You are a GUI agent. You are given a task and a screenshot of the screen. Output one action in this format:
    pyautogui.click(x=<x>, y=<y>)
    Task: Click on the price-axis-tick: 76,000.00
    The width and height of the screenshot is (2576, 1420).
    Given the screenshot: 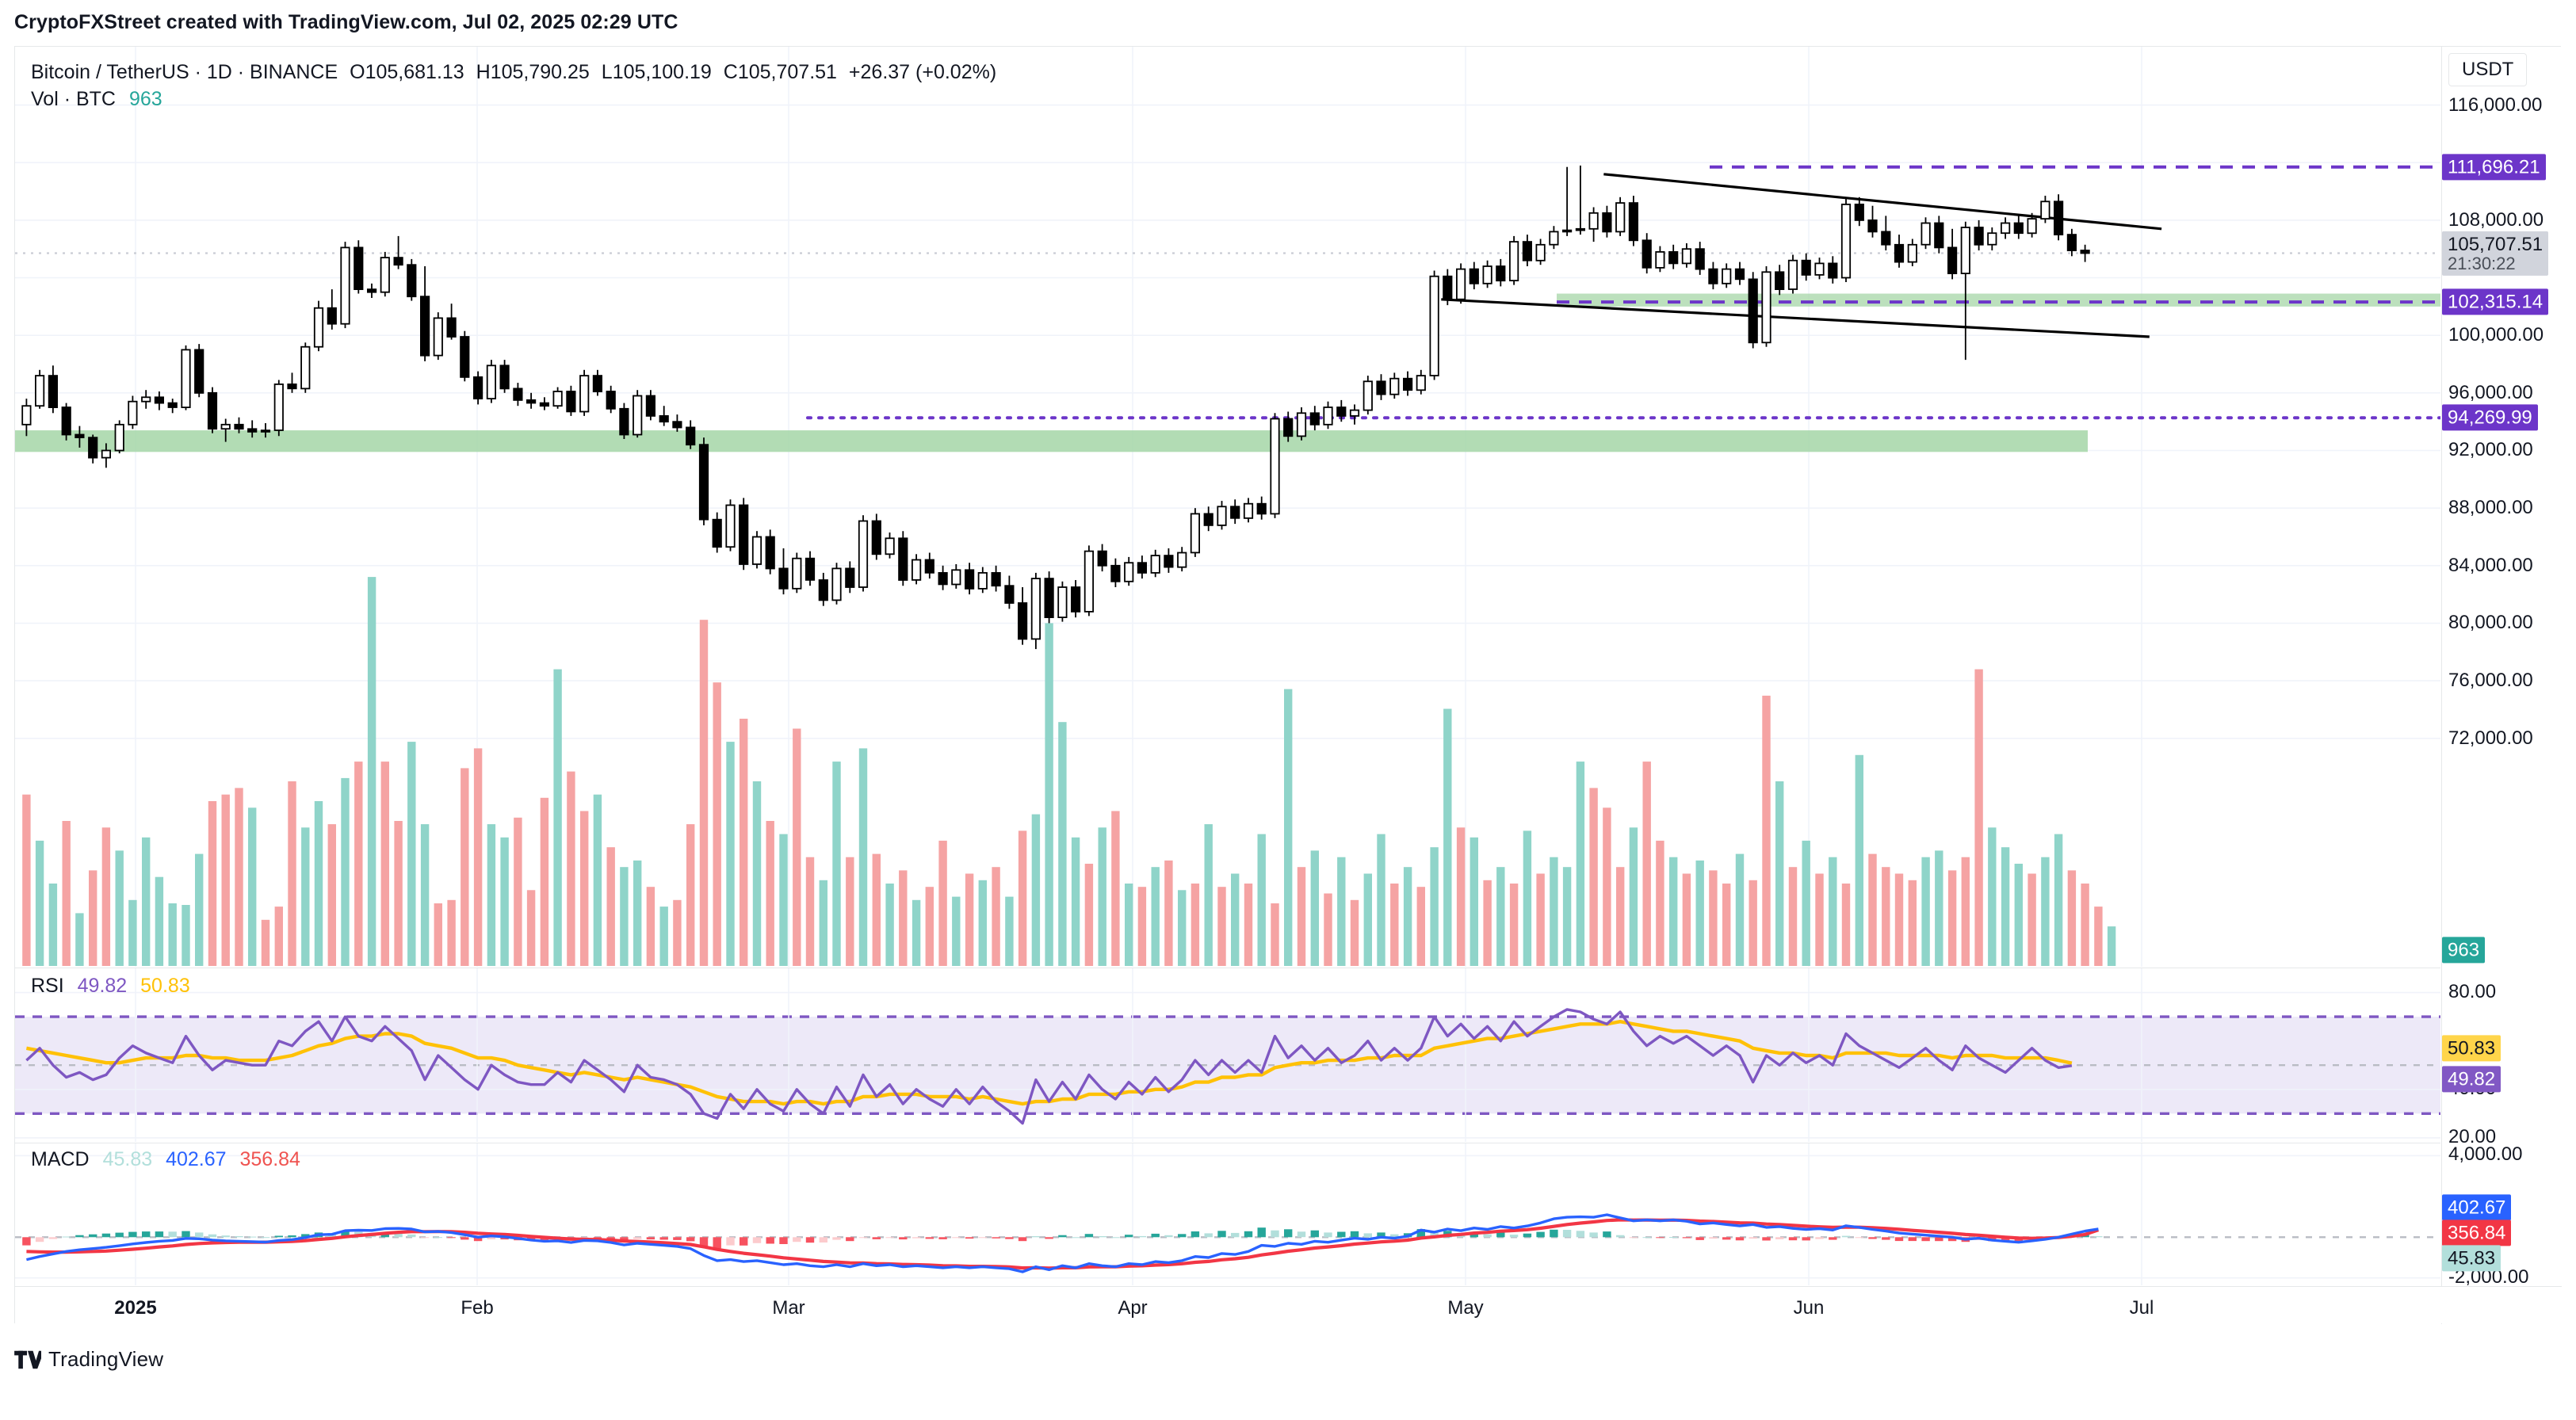 What is the action you would take?
    pyautogui.click(x=2490, y=681)
    